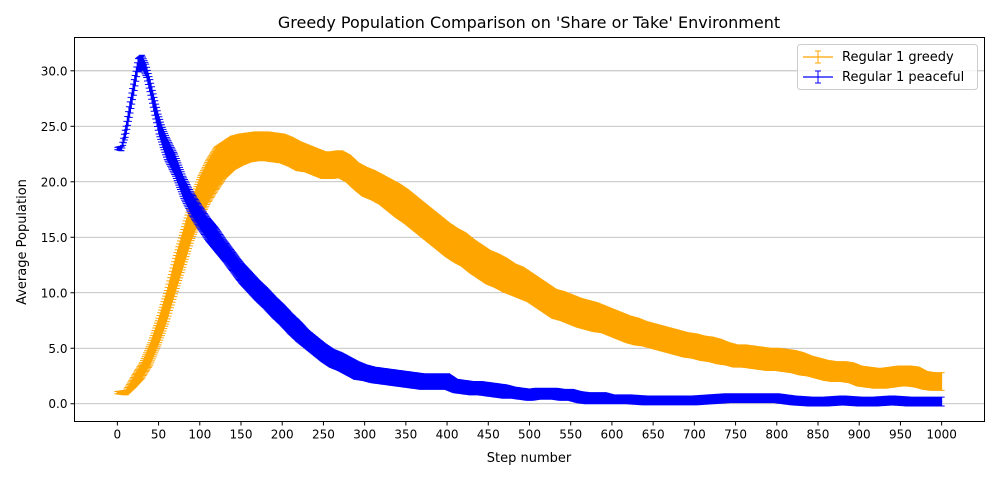 This screenshot has height=480, width=1000. I want to click on legend: Regular 1 greedy Regular 1 peaceful, so click(887, 67).